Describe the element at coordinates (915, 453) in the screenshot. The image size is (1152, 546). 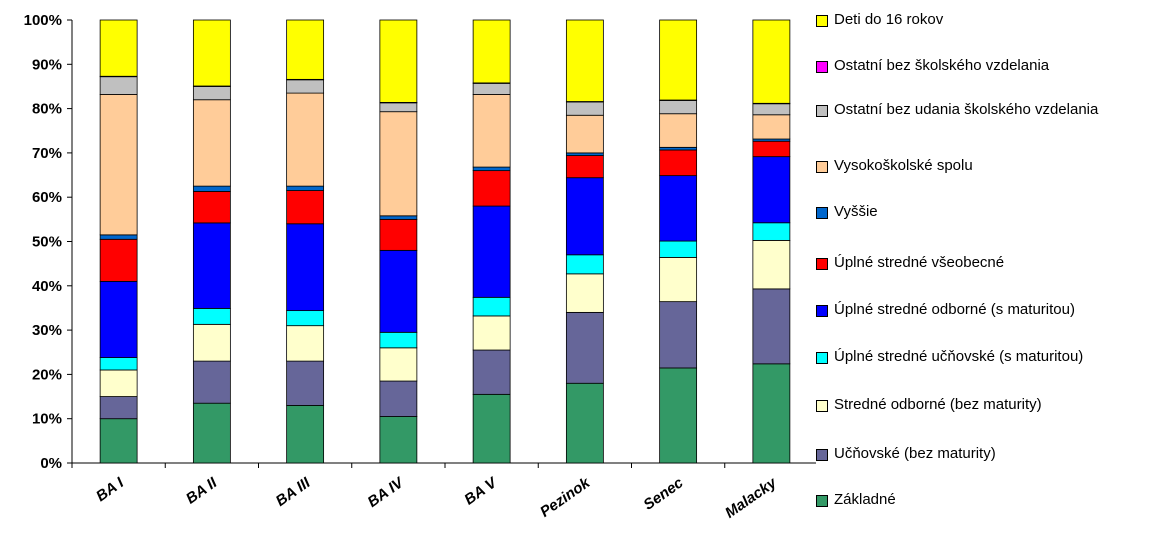
I see `legend-label: Učňovské (bez maturity)` at that location.